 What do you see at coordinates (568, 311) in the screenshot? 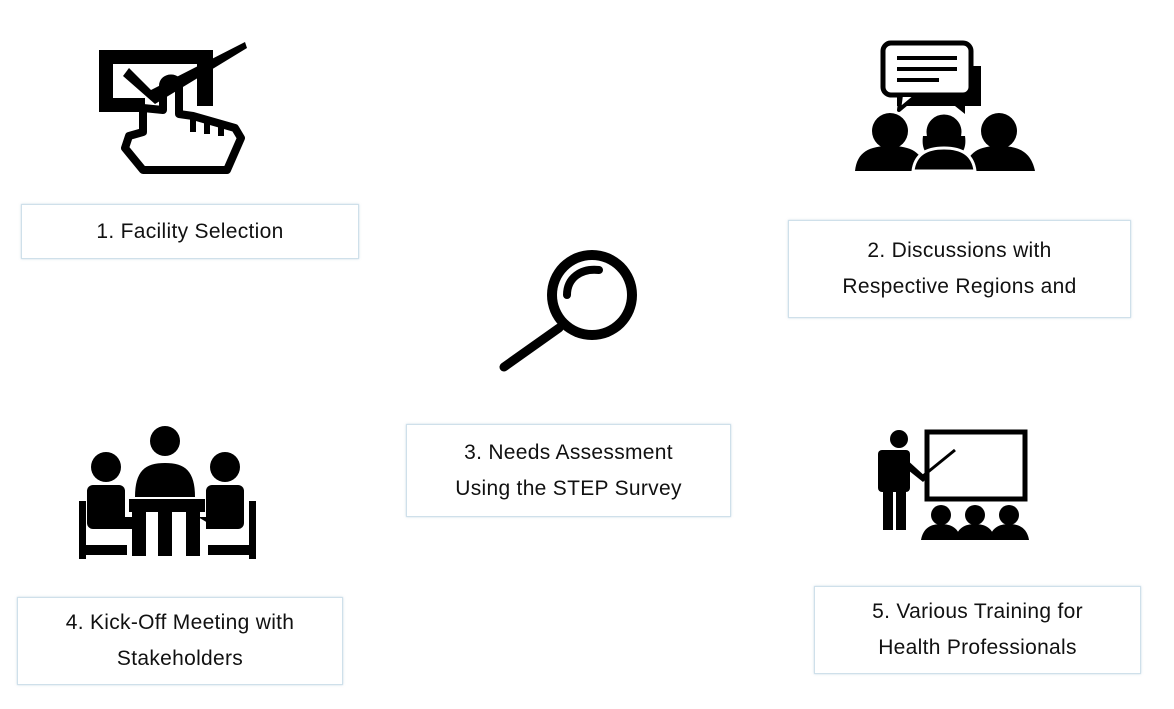
I see `magnifier-icon` at bounding box center [568, 311].